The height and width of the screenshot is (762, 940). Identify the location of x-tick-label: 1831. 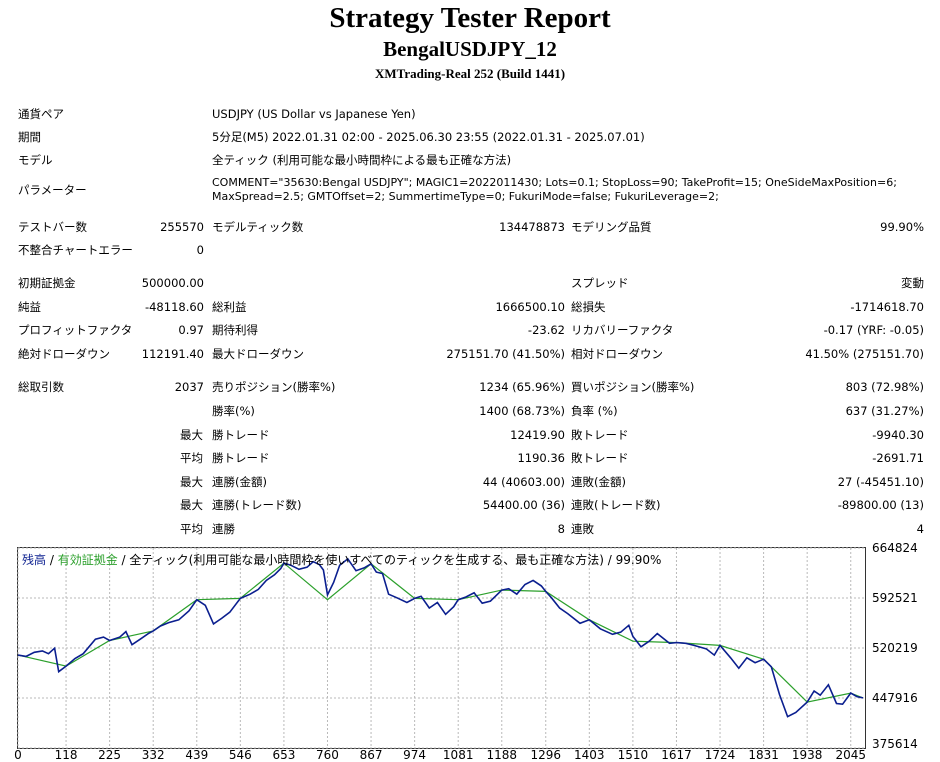
(763, 755).